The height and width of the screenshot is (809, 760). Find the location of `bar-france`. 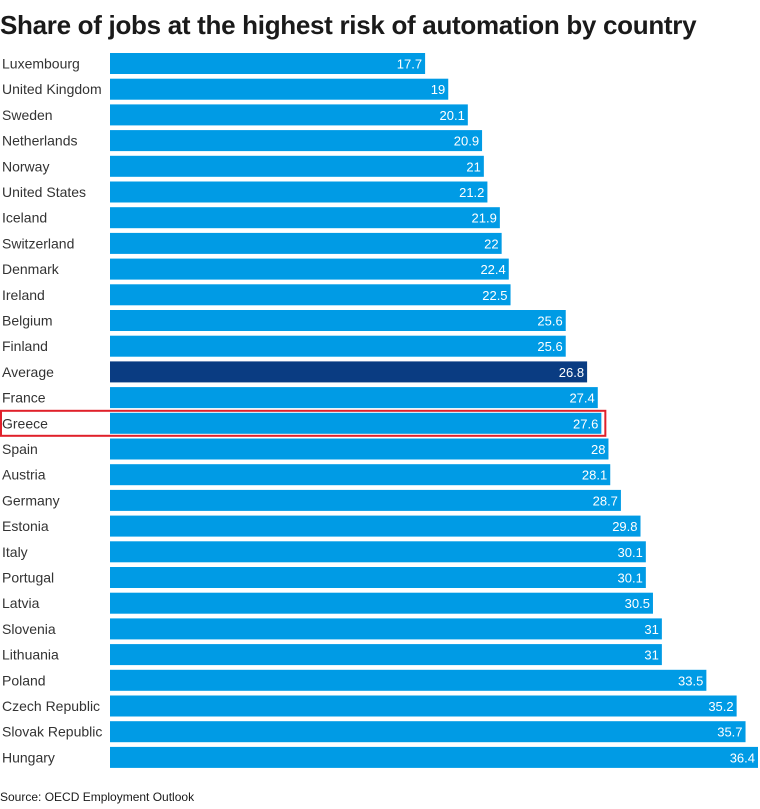

bar-france is located at coordinates (354, 398).